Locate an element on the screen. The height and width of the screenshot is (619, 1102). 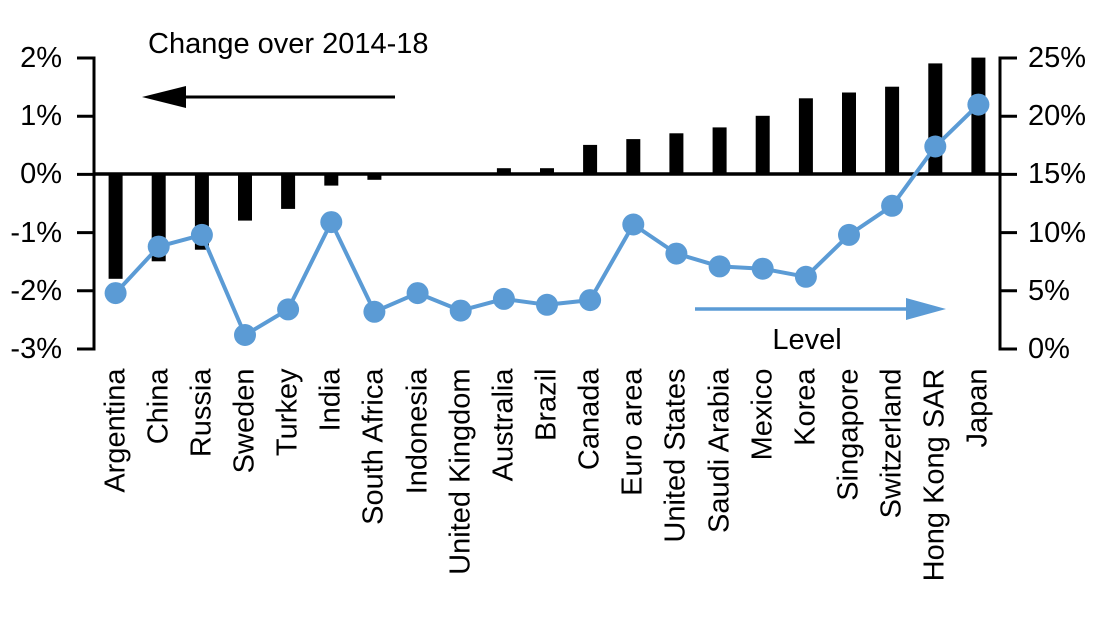
category-label: Singapore is located at coordinates (848, 434).